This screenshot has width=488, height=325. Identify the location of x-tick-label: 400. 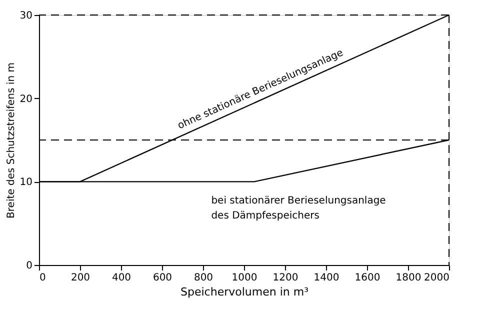
(122, 278).